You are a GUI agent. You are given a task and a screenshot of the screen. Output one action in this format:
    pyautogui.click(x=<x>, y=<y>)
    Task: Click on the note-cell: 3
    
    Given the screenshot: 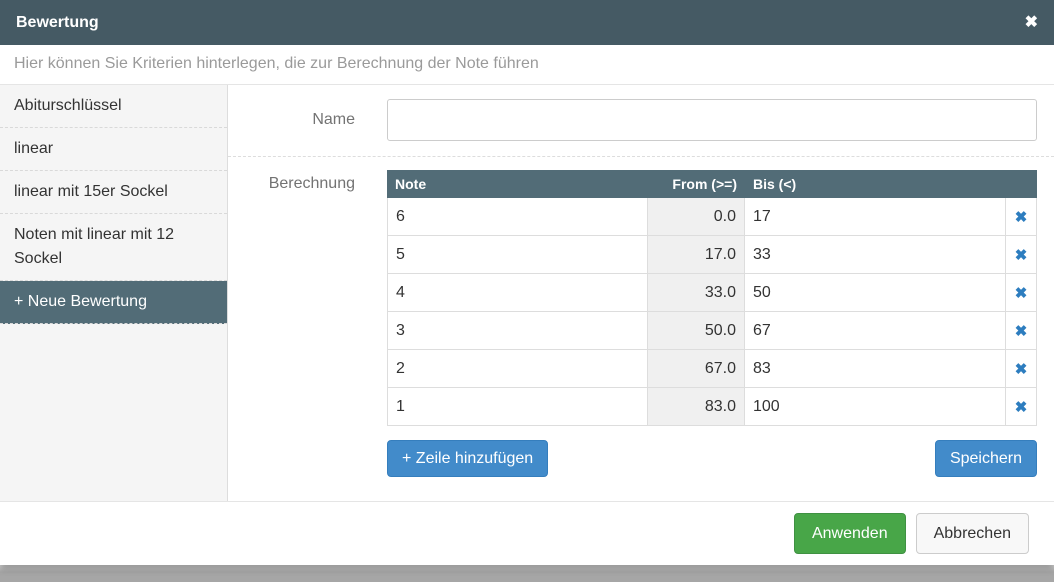 What is the action you would take?
    pyautogui.click(x=518, y=330)
    